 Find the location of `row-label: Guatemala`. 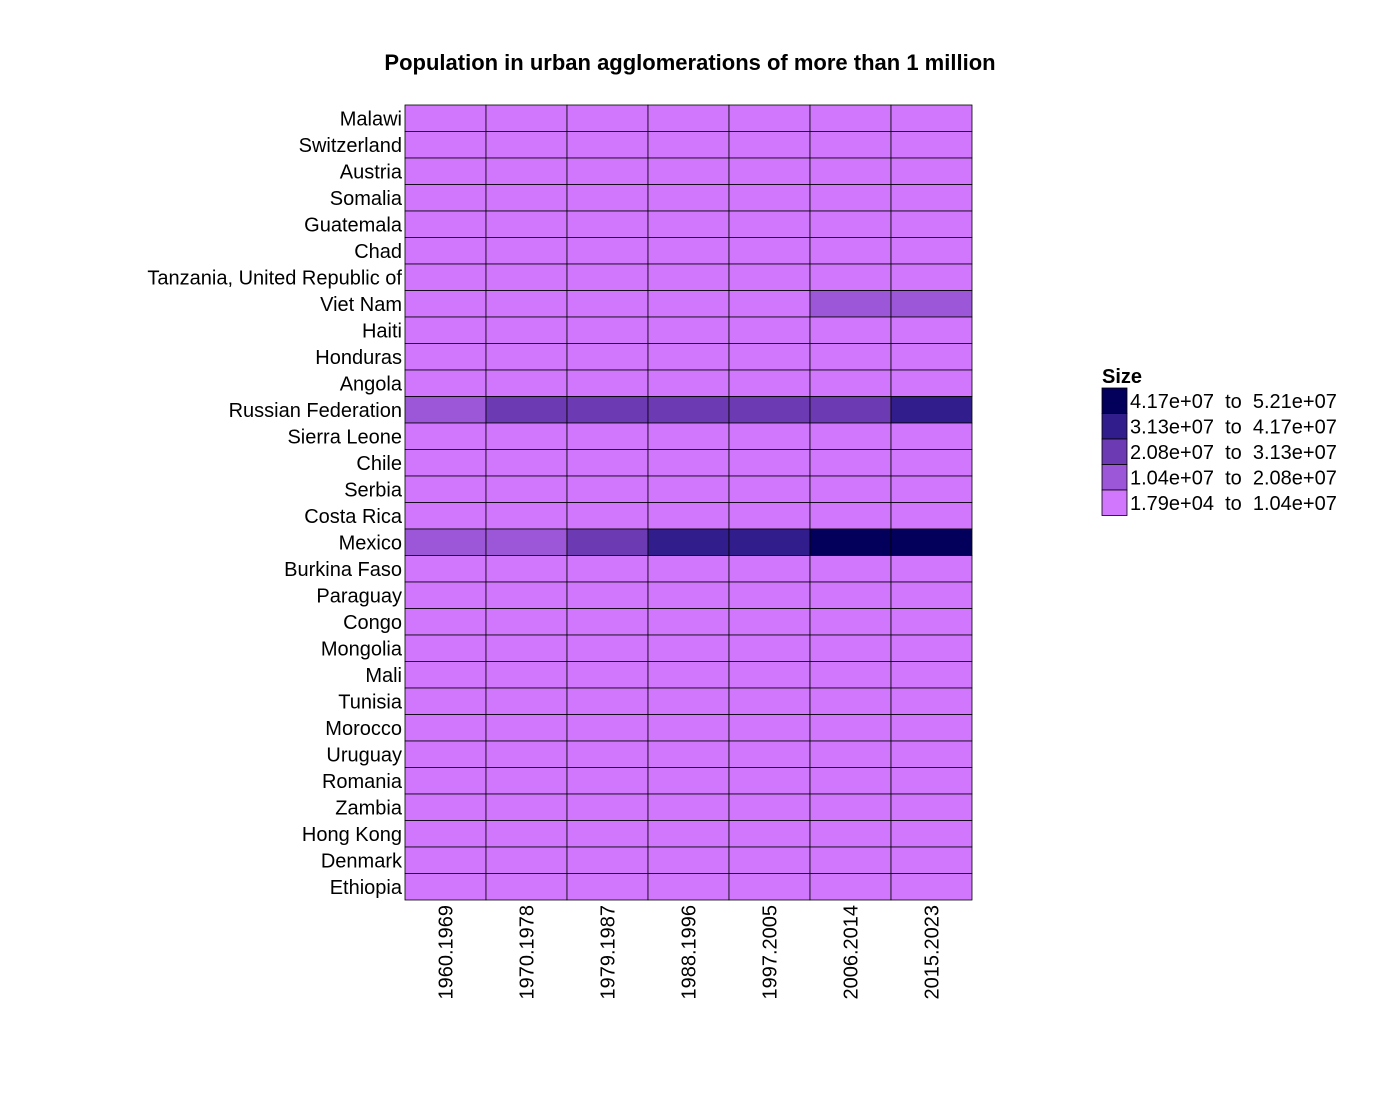

row-label: Guatemala is located at coordinates (353, 225).